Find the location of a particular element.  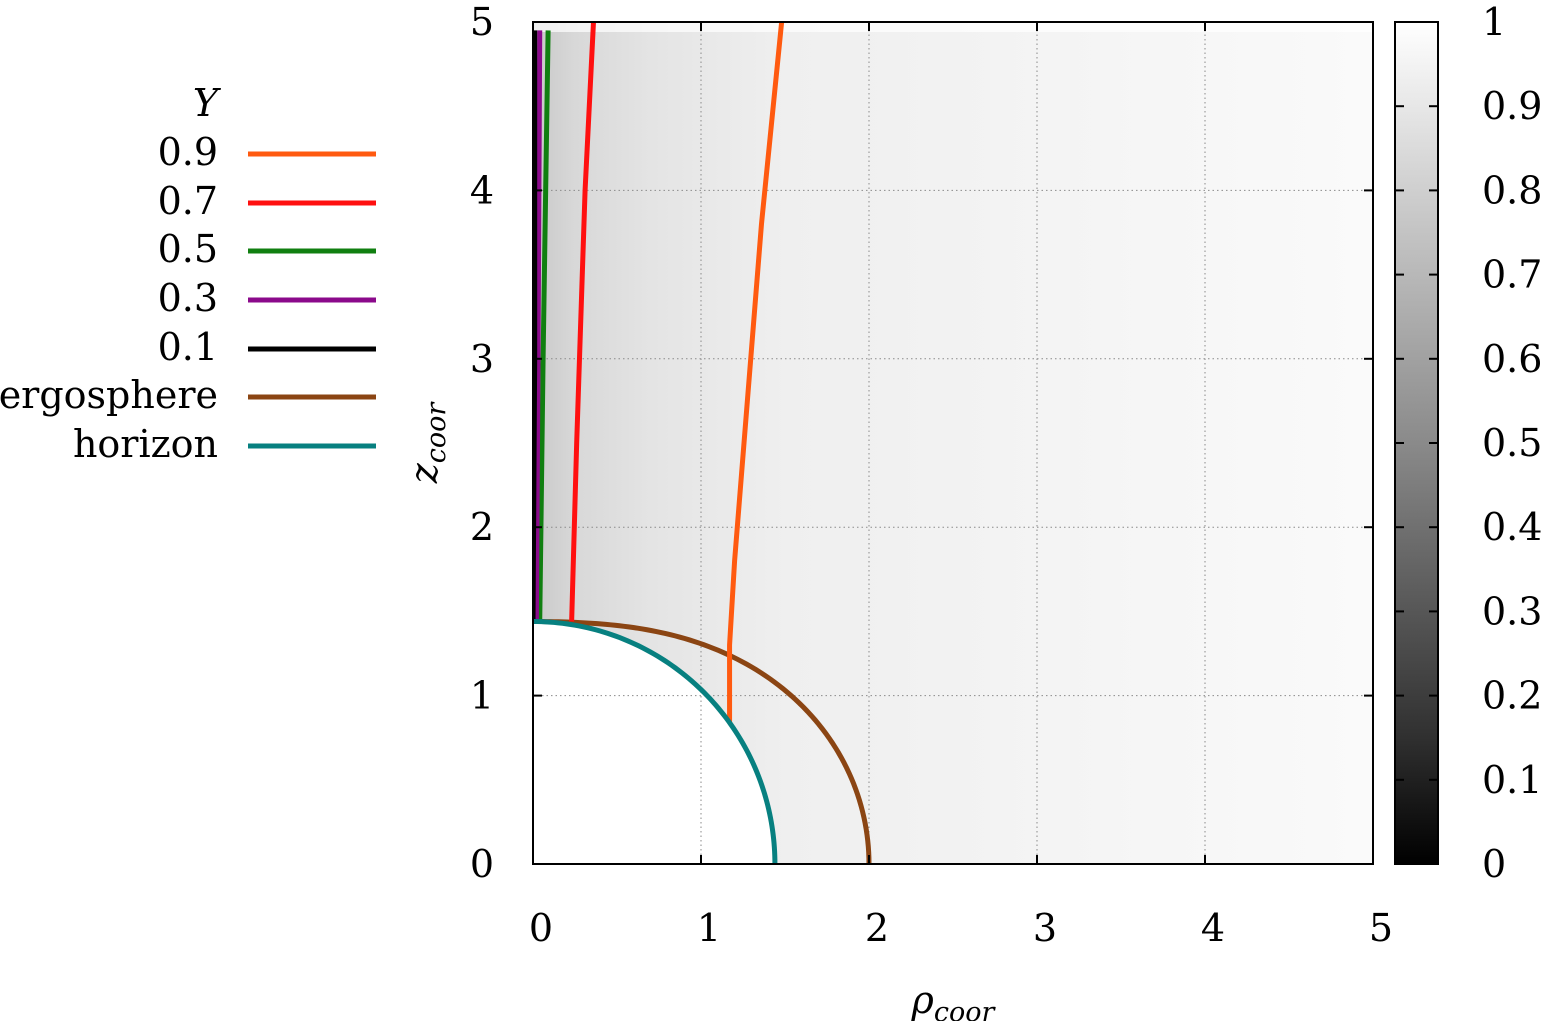

legend-label: 0.7 is located at coordinates (188, 201).